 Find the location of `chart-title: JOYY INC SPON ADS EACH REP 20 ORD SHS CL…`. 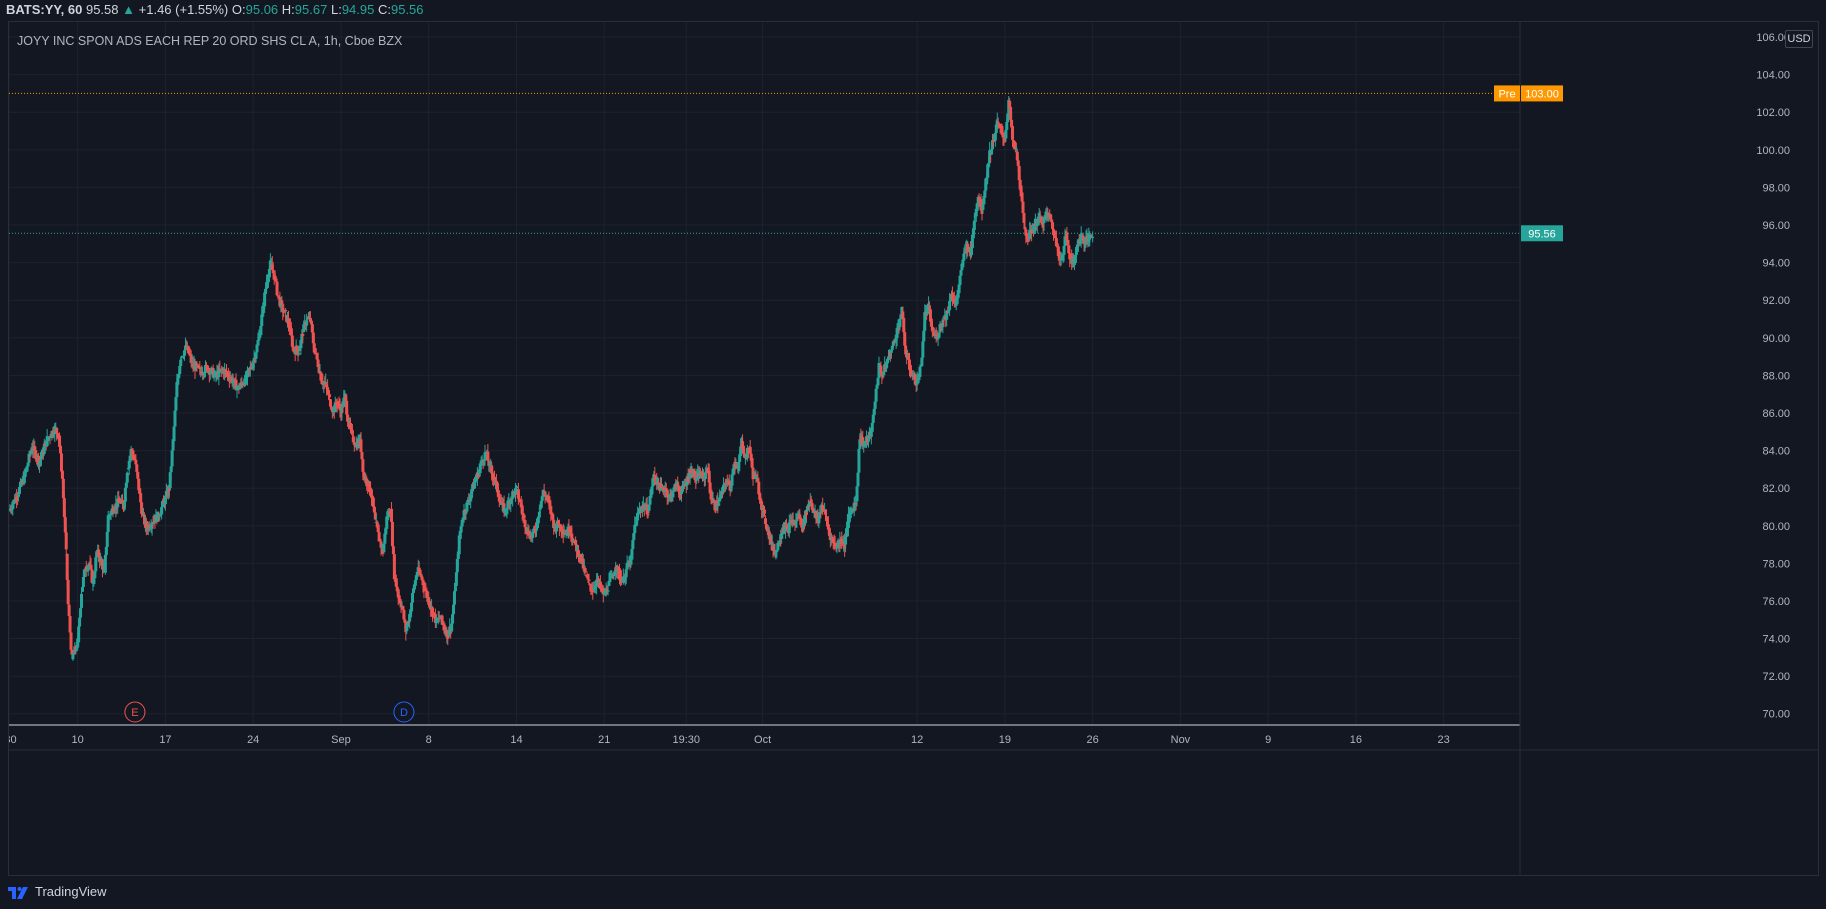

chart-title: JOYY INC SPON ADS EACH REP 20 ORD SHS CL… is located at coordinates (210, 41).